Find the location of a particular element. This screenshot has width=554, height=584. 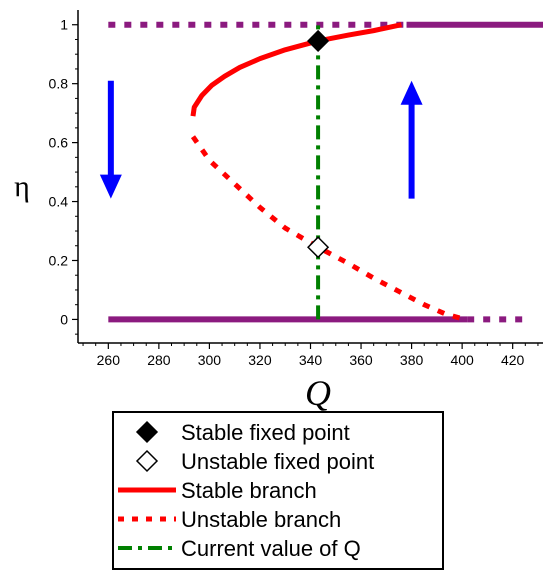

y-tick-label: 0.8 is located at coordinates (59, 84).